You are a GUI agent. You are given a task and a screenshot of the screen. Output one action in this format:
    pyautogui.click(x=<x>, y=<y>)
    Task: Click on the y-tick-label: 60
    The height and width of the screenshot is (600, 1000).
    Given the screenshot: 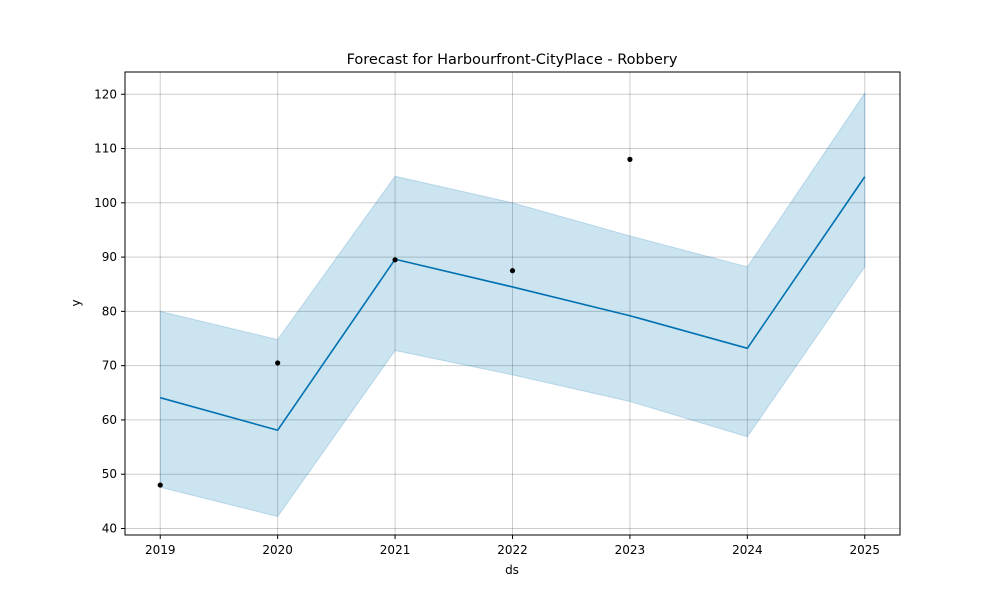 What is the action you would take?
    pyautogui.click(x=109, y=420)
    